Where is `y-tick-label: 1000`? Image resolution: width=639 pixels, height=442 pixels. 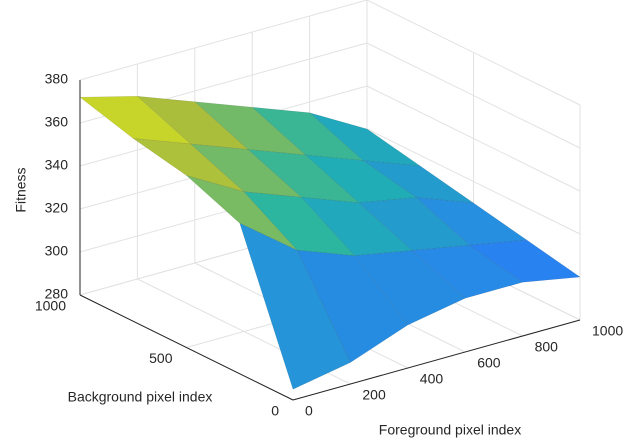 y-tick-label: 1000 is located at coordinates (50, 306).